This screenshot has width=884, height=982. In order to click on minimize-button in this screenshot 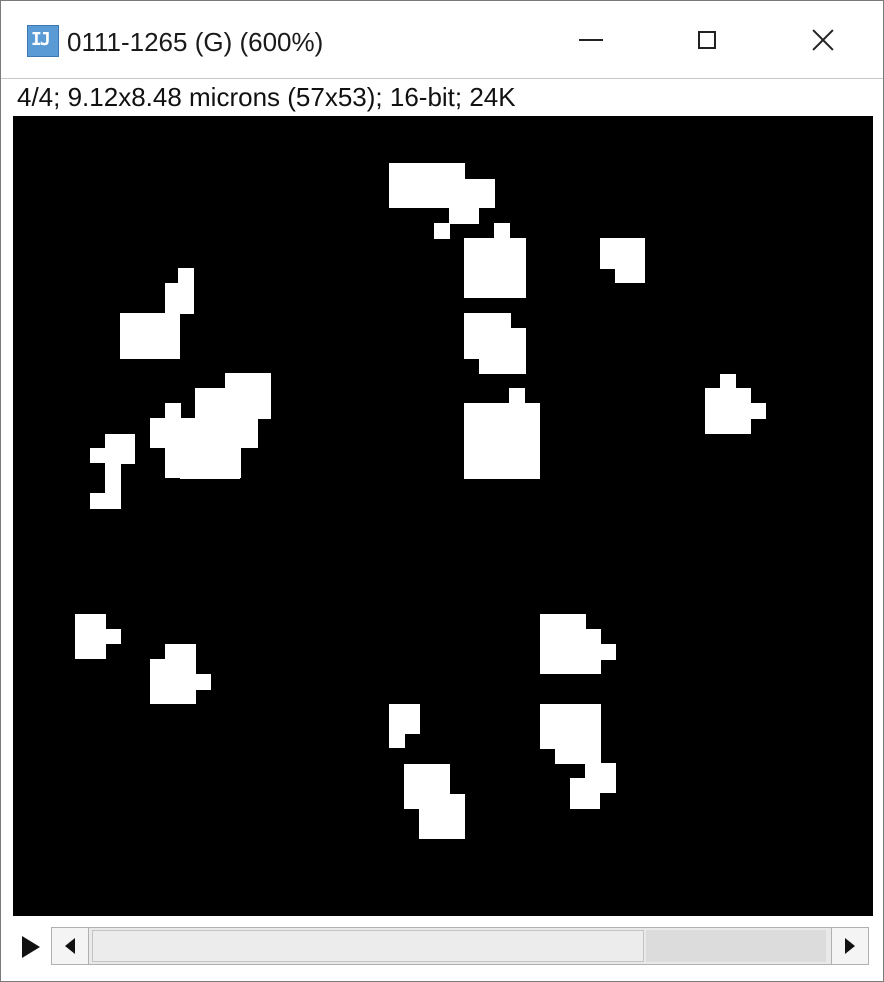, I will do `click(591, 40)`.